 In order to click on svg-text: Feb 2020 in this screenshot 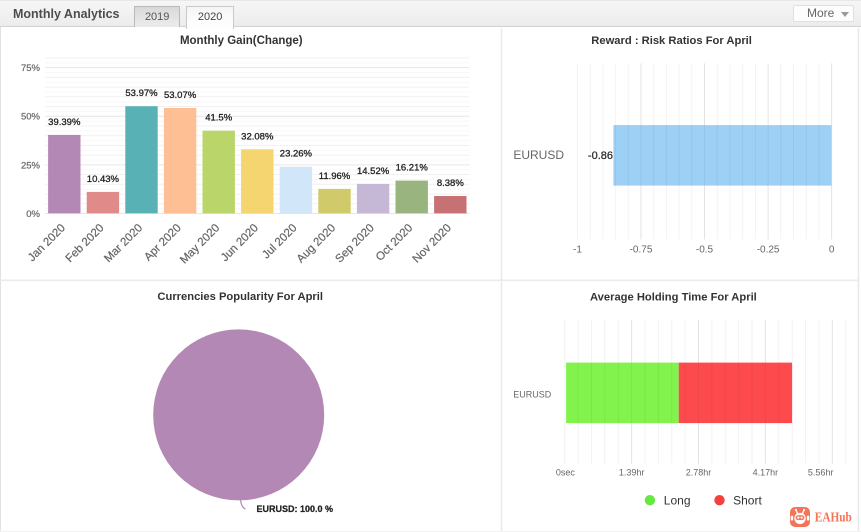, I will do `click(85, 243)`.